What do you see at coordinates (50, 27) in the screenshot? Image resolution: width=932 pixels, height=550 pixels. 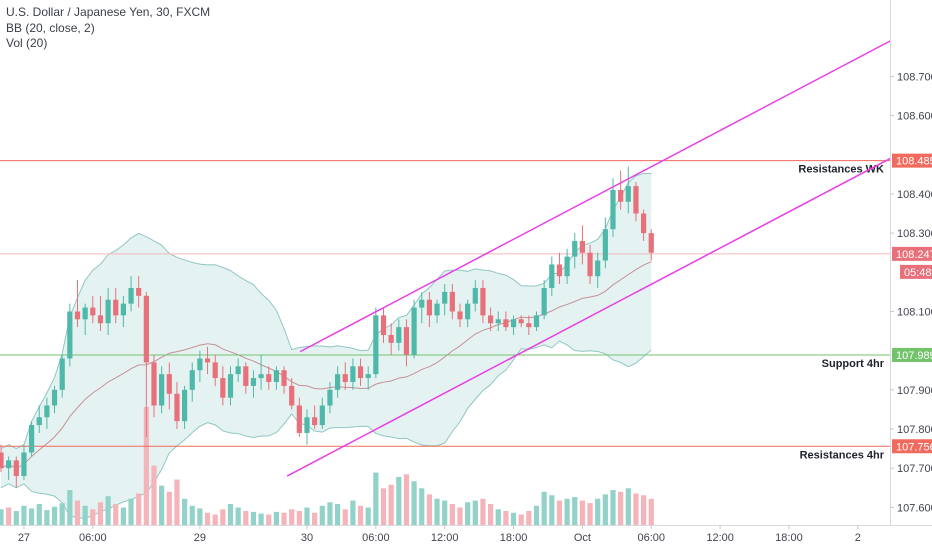 I see `legend-bb: BB (20, close, 2)` at bounding box center [50, 27].